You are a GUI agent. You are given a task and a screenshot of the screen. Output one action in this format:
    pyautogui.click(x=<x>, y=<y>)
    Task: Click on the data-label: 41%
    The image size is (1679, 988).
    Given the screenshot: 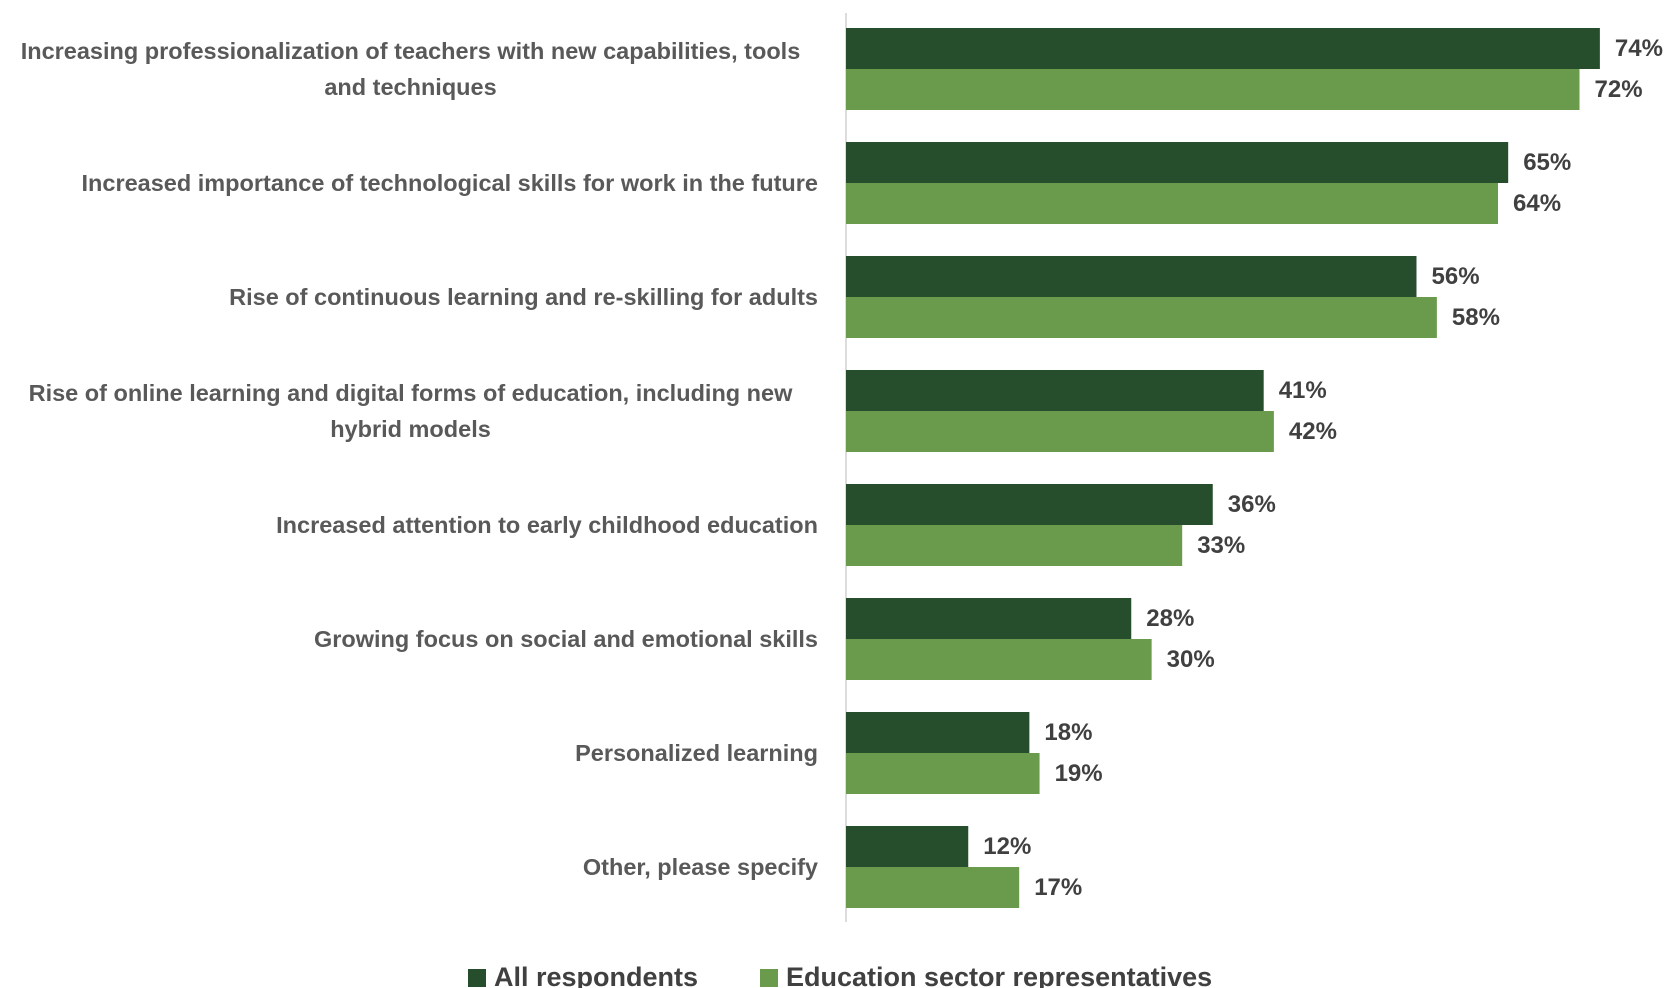 What is the action you would take?
    pyautogui.click(x=1303, y=390)
    